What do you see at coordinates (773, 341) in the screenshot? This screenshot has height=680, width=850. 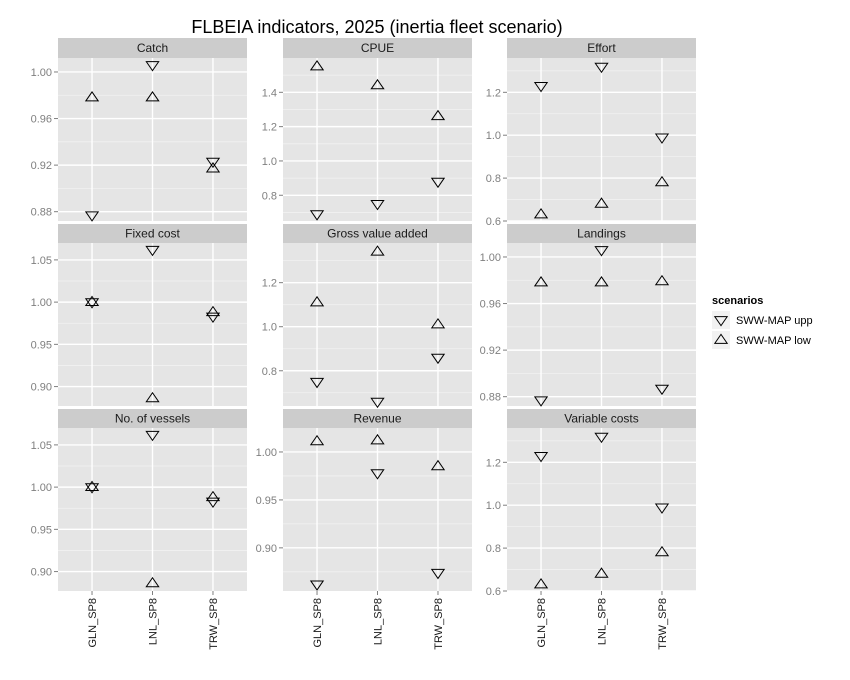 I see `legend-label: SWW-MAP low` at bounding box center [773, 341].